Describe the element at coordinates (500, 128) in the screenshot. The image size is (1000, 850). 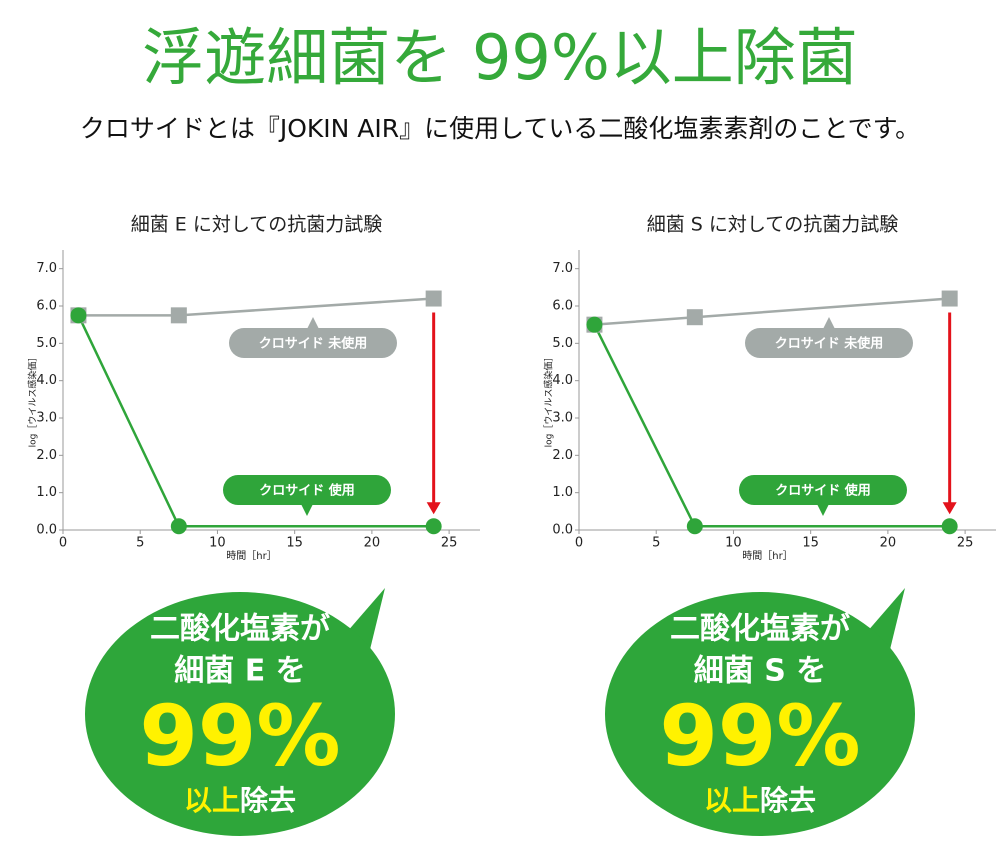
I see `page-subtitle: クロサイドとは『JOKIN AIR』に使用している二酸化塩素素剤のことです。` at that location.